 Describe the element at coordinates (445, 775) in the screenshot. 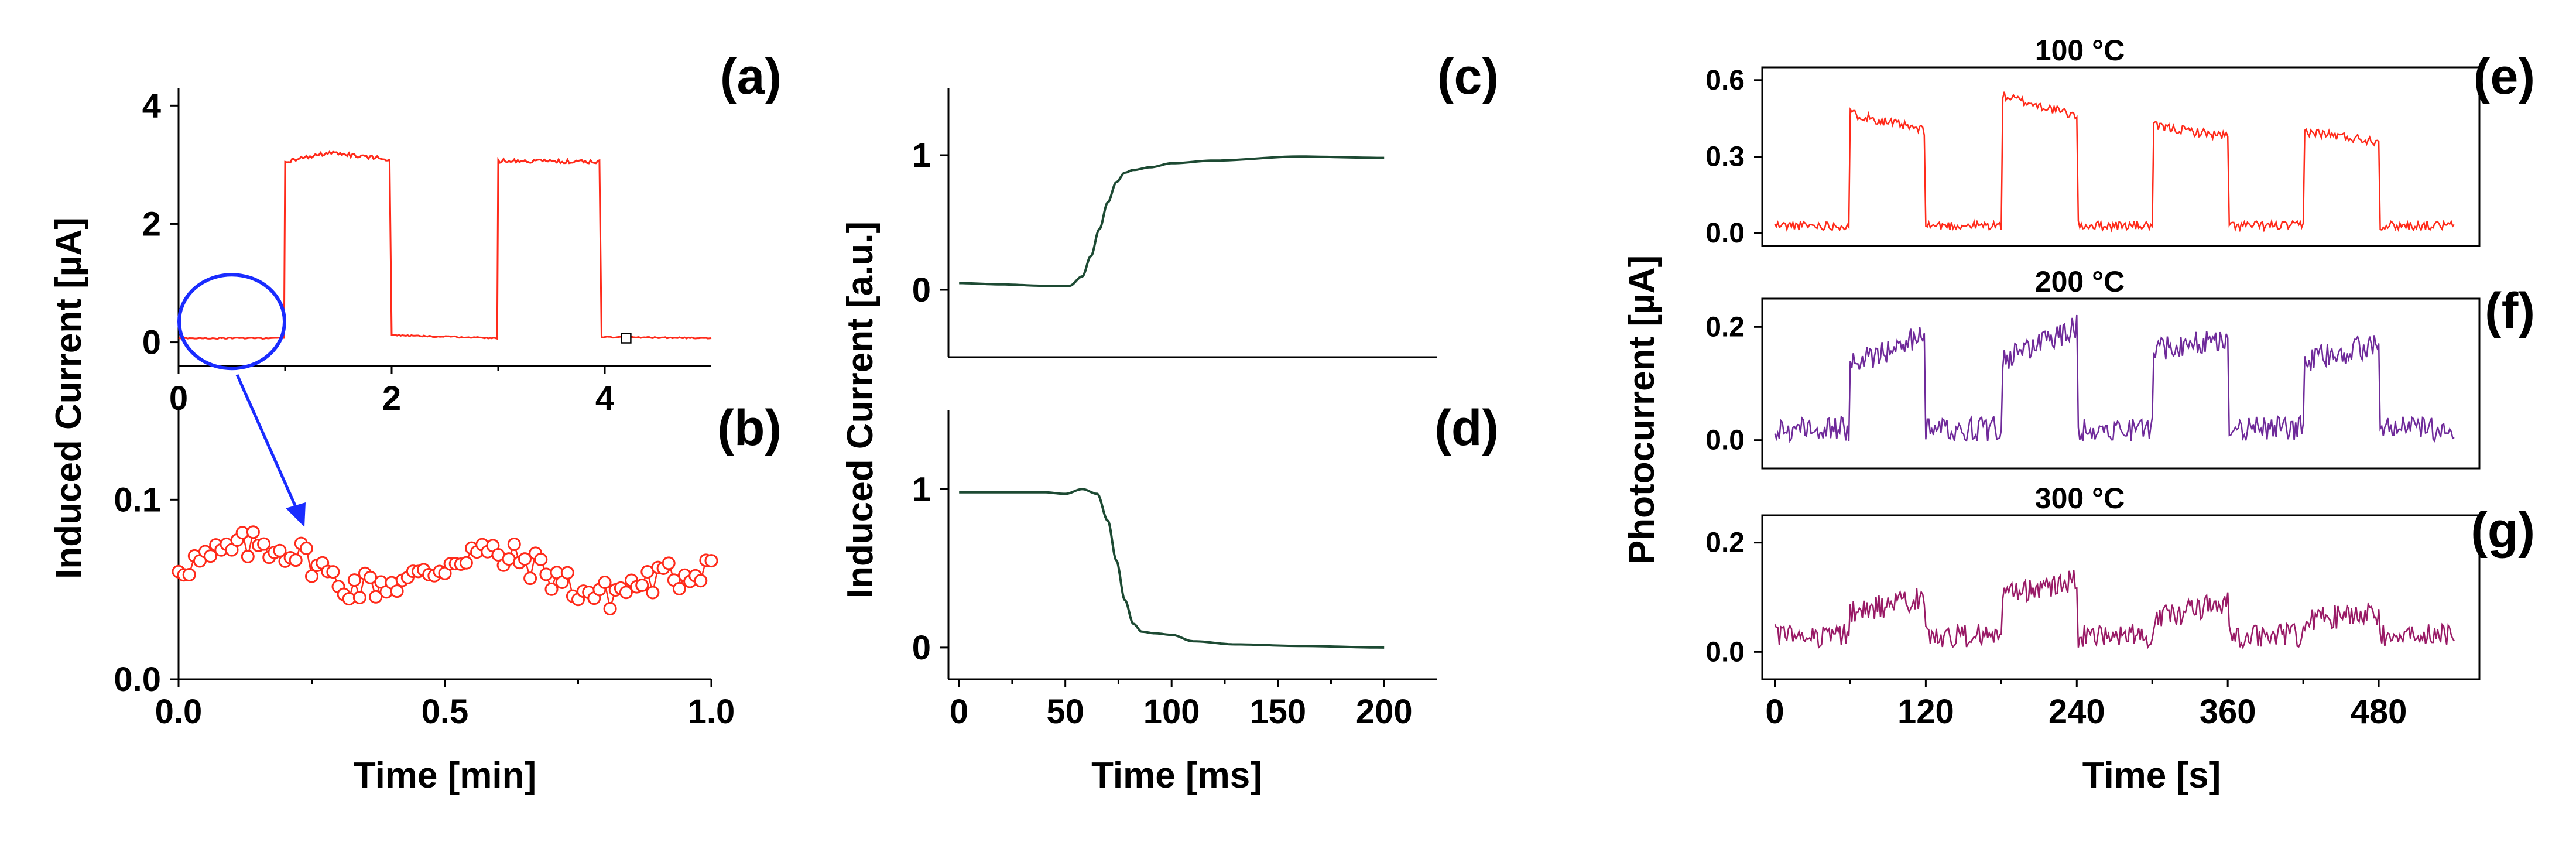

I see `left-xlabel: Time [min]` at that location.